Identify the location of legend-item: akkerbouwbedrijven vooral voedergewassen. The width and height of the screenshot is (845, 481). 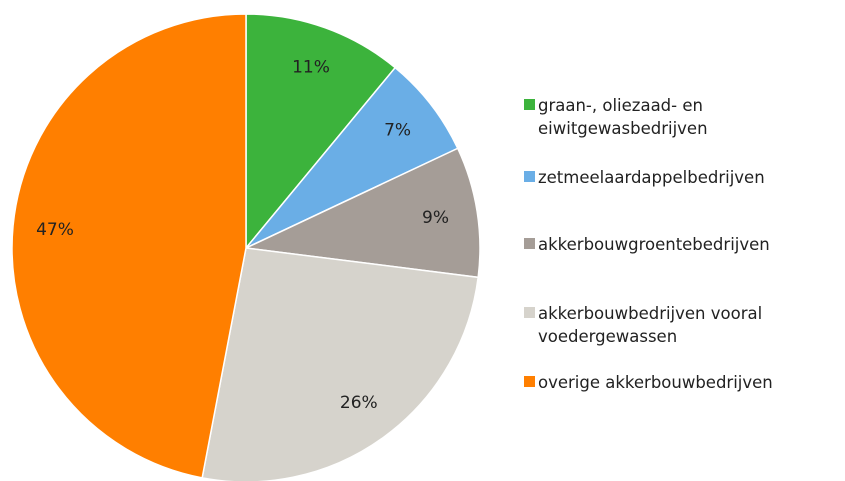
(683, 325).